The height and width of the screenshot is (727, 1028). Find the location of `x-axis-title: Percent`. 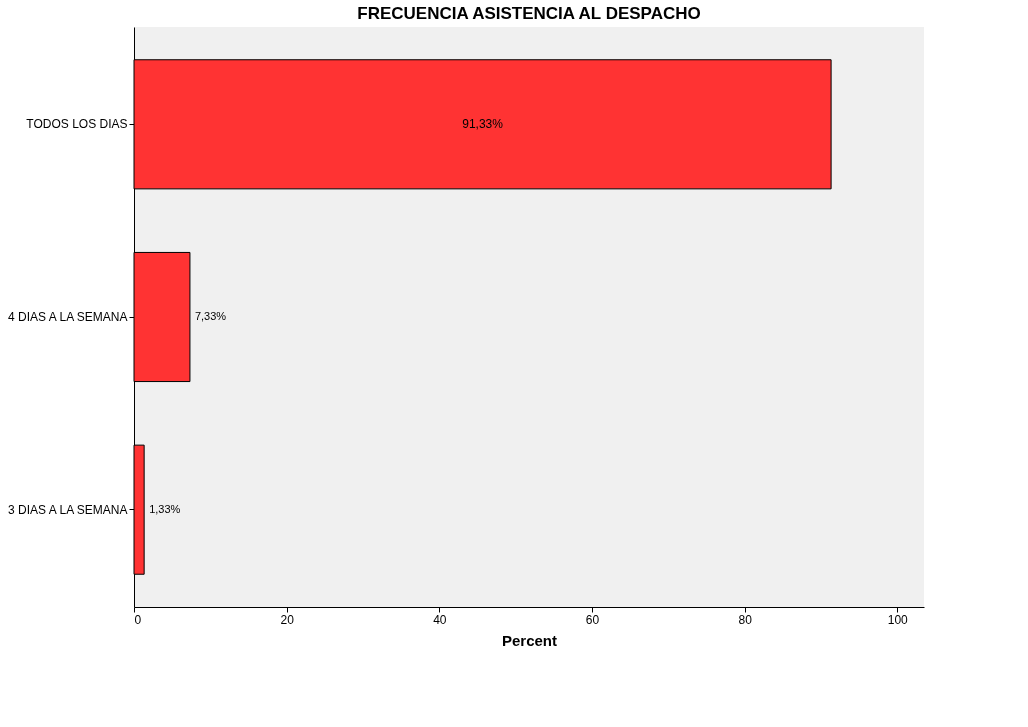

x-axis-title: Percent is located at coordinates (529, 640).